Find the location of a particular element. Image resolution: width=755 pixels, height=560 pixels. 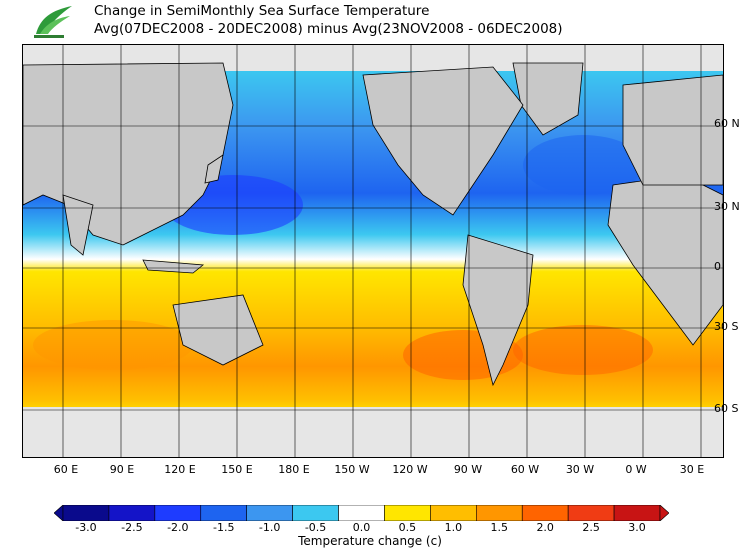

colorbar-tick-label: 2.0 is located at coordinates (545, 527).